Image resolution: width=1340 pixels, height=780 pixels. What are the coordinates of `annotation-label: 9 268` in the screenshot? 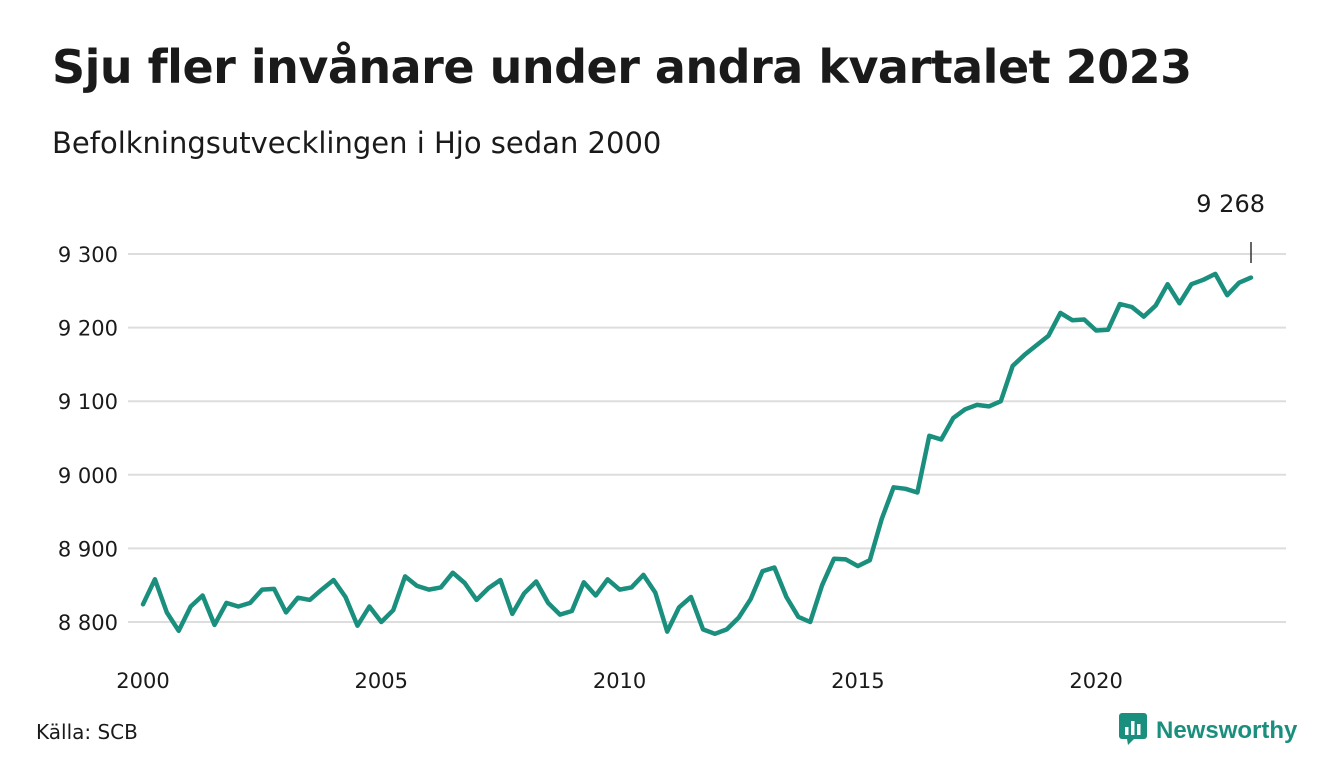 It's located at (1230, 204).